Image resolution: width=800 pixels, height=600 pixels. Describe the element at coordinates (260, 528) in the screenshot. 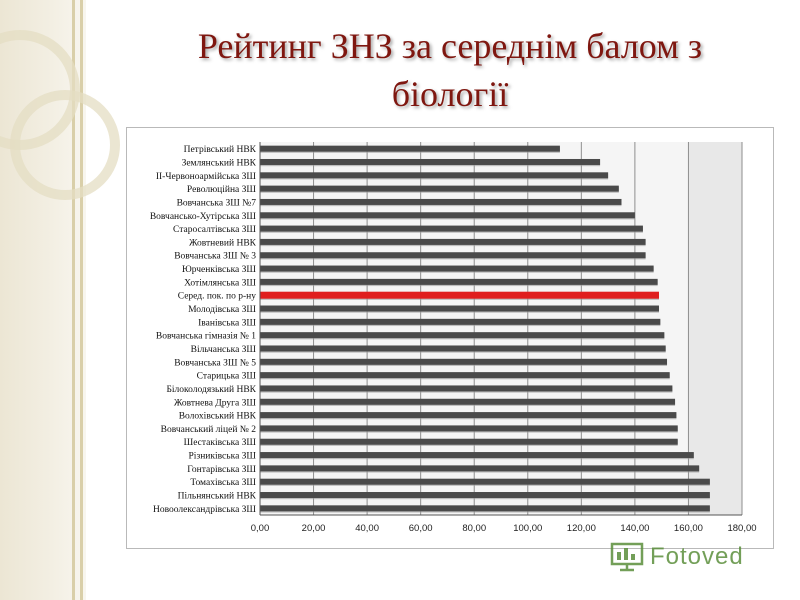

I see `x-tick-label: 0,00` at that location.